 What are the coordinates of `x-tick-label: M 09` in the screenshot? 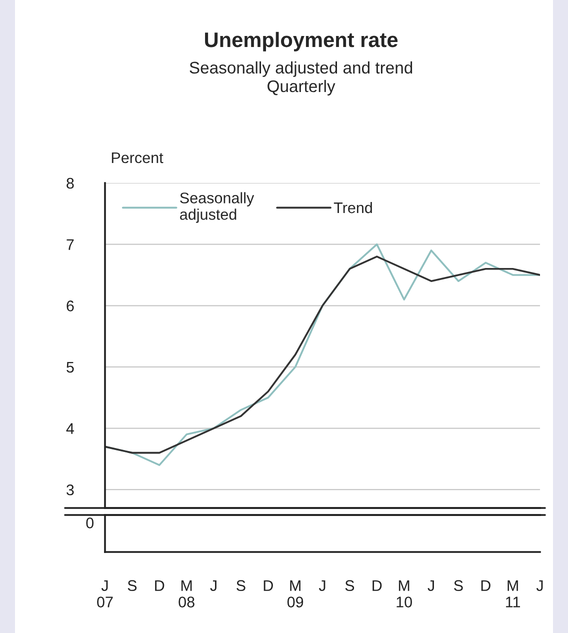 It's located at (295, 594).